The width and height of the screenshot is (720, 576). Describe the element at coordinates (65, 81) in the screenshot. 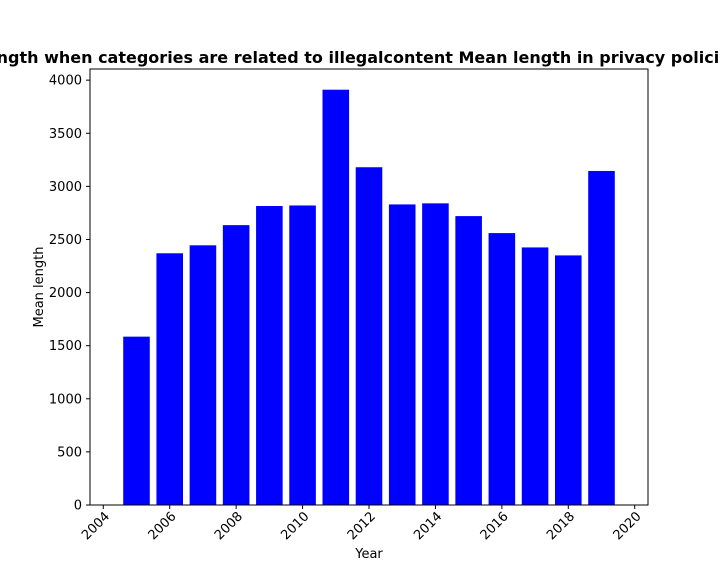

I see `y-tick-label: 4000` at that location.